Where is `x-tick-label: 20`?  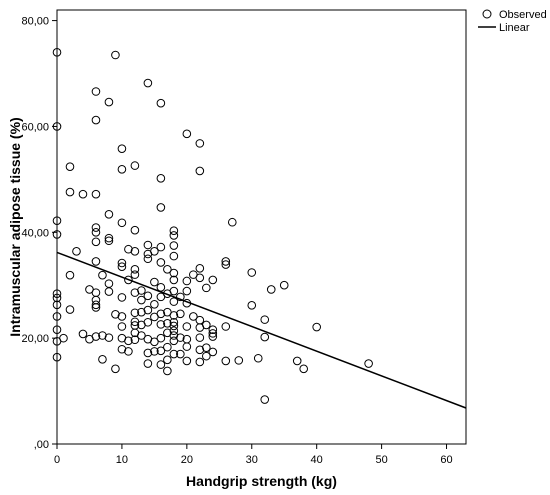
x-tick-label: 20 is located at coordinates (187, 460).